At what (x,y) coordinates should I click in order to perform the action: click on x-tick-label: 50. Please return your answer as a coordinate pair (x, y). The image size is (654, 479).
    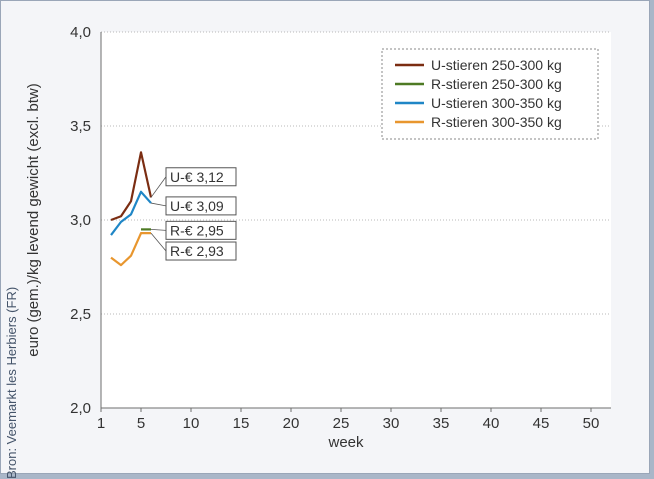
    Looking at the image, I should click on (591, 423).